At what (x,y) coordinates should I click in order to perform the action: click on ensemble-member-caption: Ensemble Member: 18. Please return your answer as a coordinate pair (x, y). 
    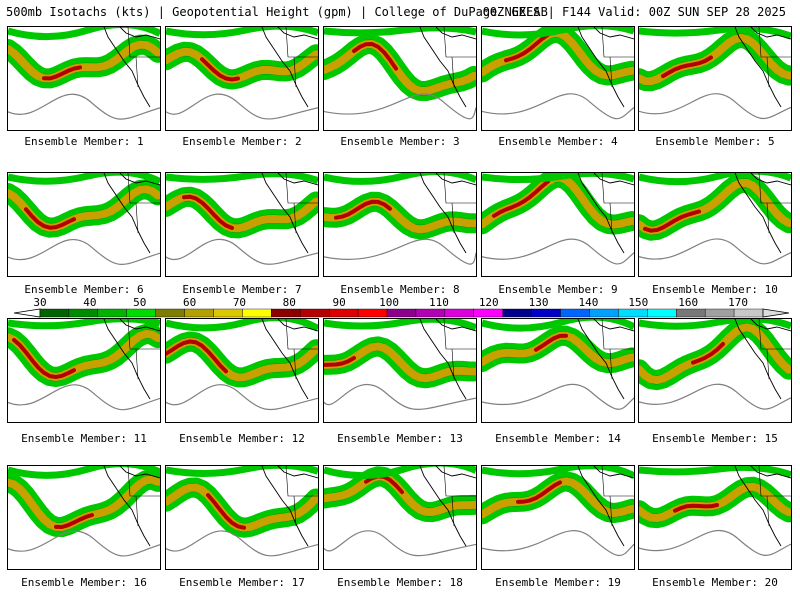
    Looking at the image, I should click on (400, 582).